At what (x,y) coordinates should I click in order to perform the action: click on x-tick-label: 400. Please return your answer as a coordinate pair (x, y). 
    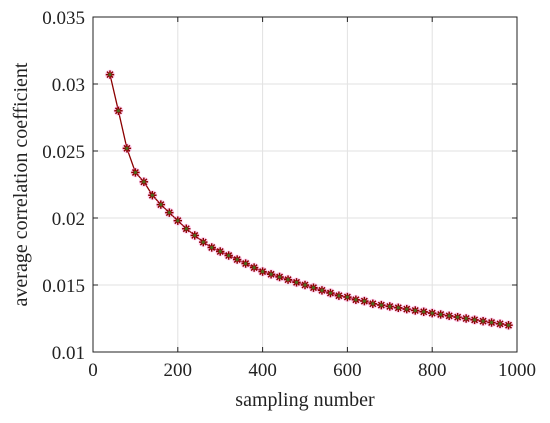
    Looking at the image, I should click on (262, 370).